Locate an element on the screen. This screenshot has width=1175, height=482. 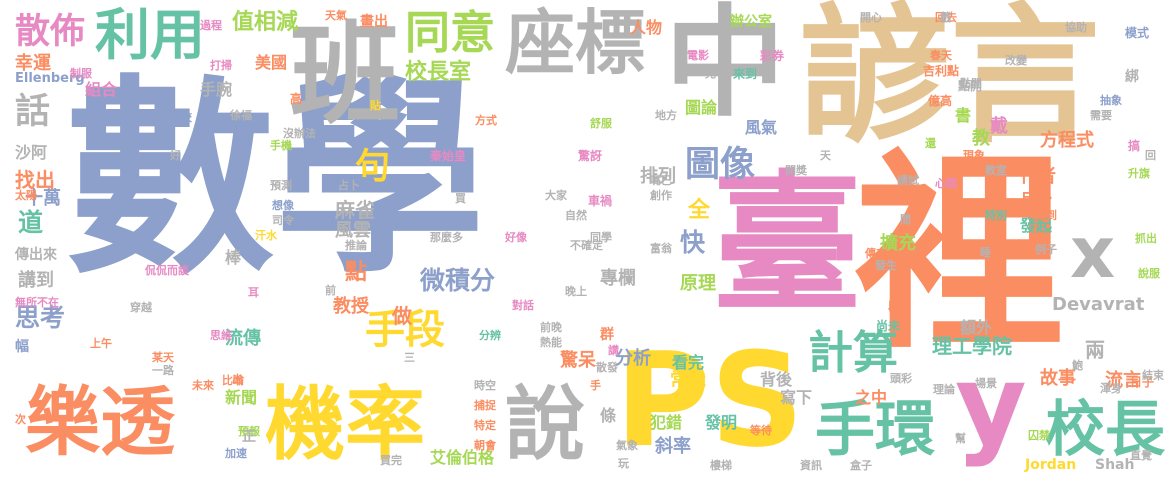
word: 好 is located at coordinates (175, 155).